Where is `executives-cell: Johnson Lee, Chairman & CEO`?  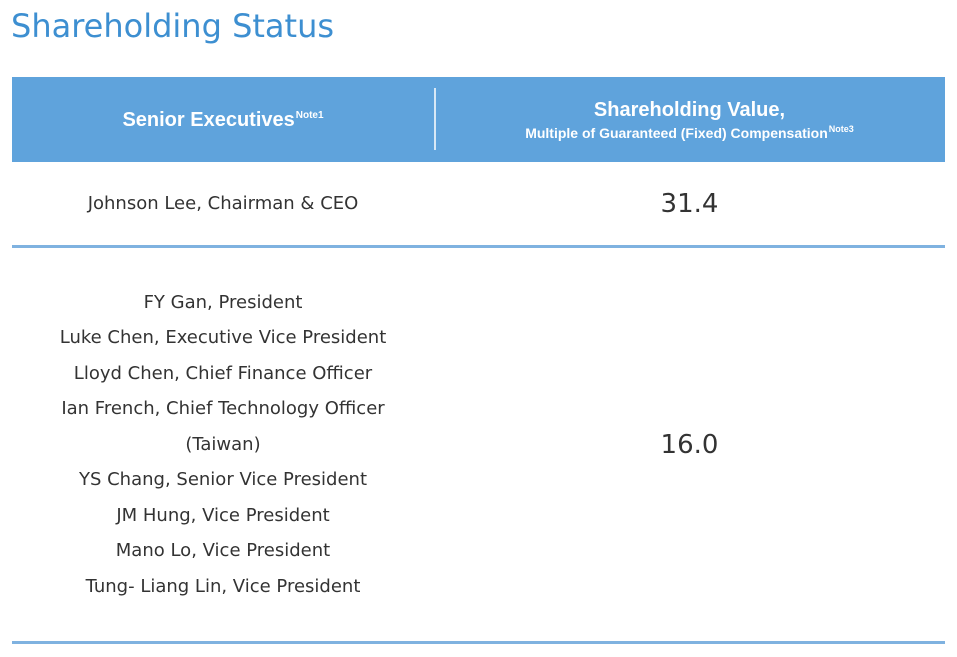
executives-cell: Johnson Lee, Chairman & CEO is located at coordinates (223, 203).